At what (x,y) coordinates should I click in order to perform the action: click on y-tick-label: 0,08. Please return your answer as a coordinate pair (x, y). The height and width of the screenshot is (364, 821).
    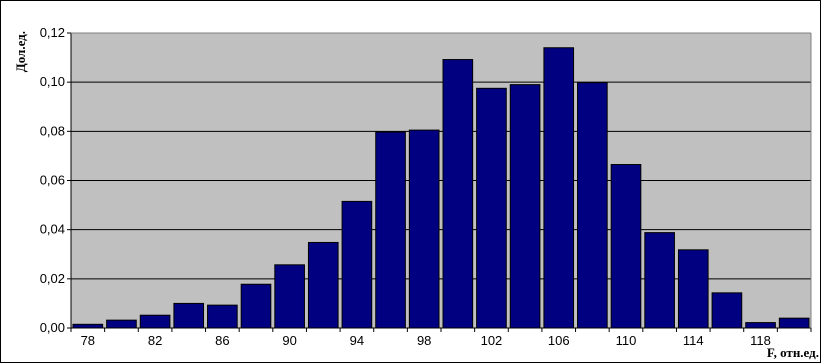
    Looking at the image, I should click on (52, 130).